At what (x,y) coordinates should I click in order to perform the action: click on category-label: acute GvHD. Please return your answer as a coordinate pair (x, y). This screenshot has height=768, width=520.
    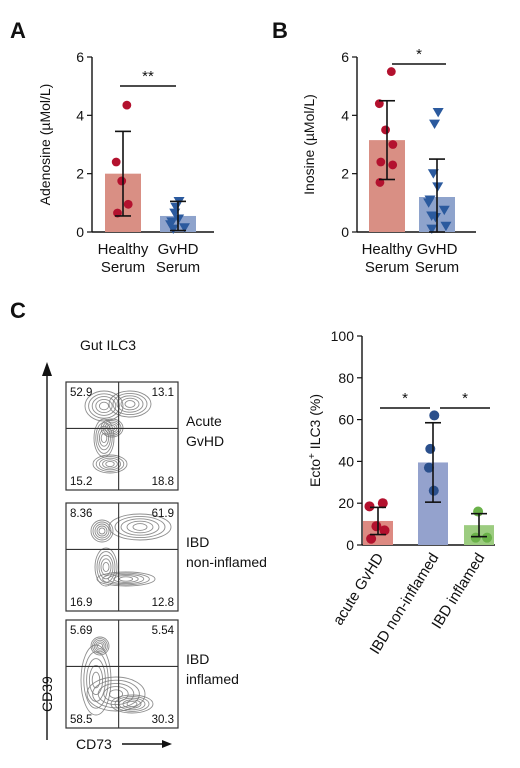
    Looking at the image, I should click on (359, 589).